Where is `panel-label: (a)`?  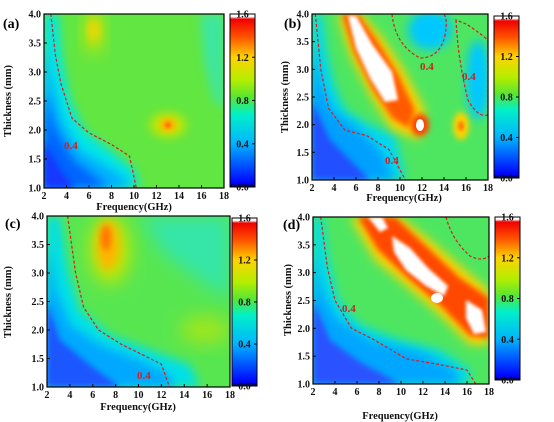 panel-label: (a) is located at coordinates (11, 24).